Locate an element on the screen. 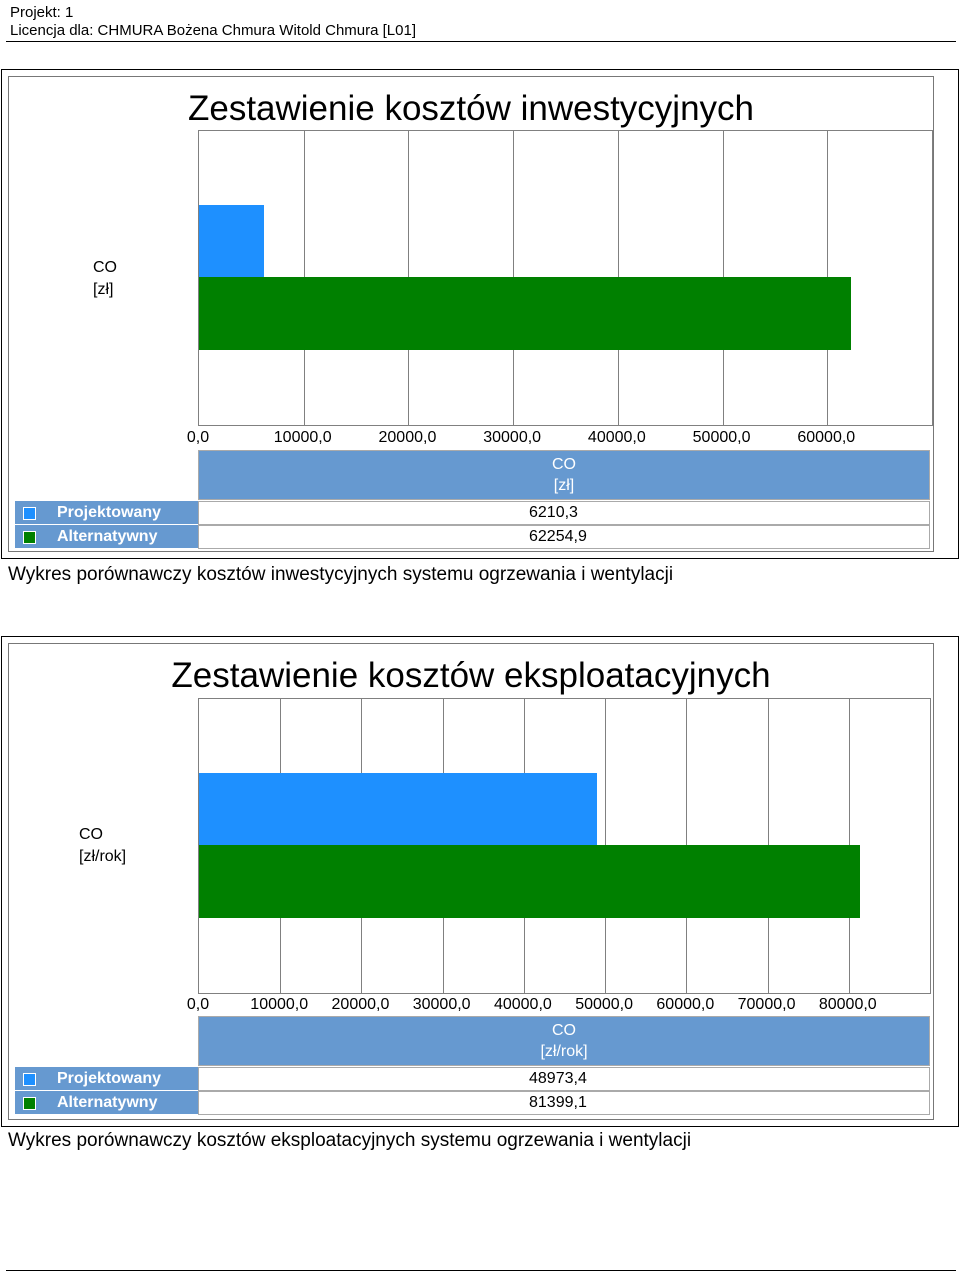 The width and height of the screenshot is (960, 1274). value-cell-projektowany: 6210,3 is located at coordinates (564, 513).